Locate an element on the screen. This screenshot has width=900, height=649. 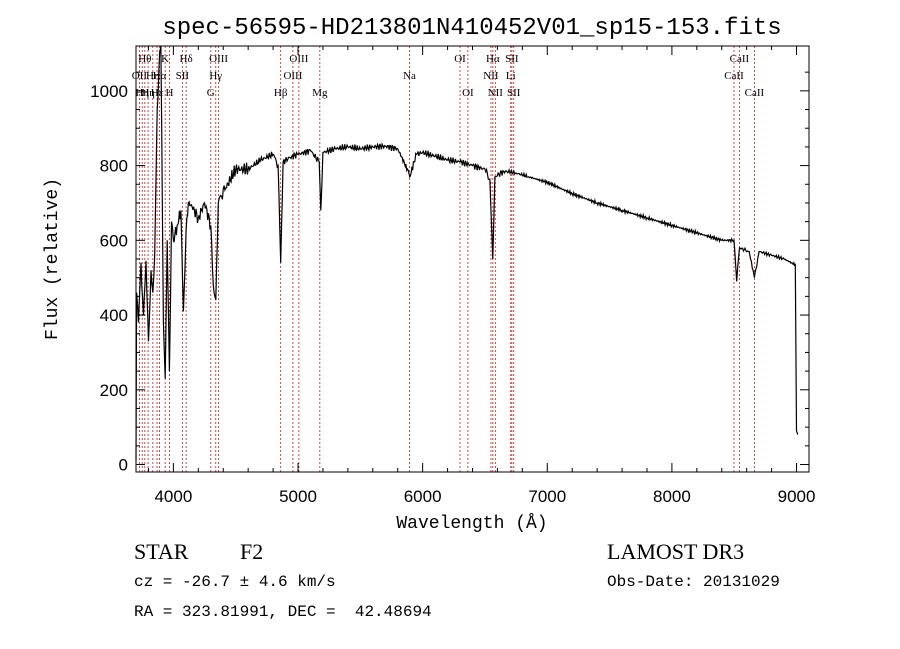
y-tick-label-0: 0 is located at coordinates (123, 465).